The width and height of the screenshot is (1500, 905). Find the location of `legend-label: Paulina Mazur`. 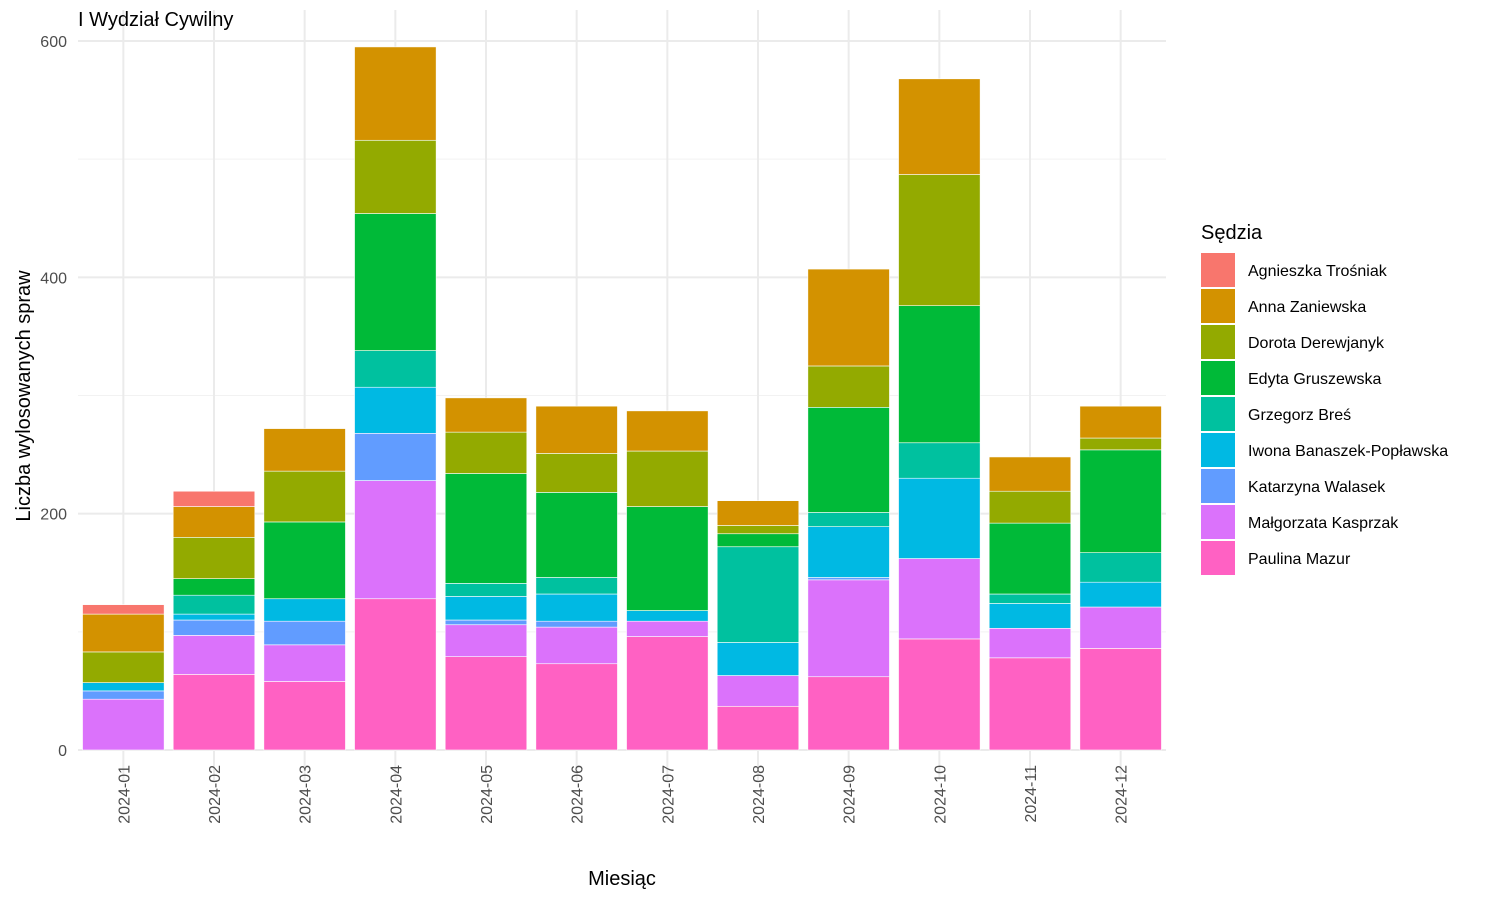

legend-label: Paulina Mazur is located at coordinates (1299, 559).